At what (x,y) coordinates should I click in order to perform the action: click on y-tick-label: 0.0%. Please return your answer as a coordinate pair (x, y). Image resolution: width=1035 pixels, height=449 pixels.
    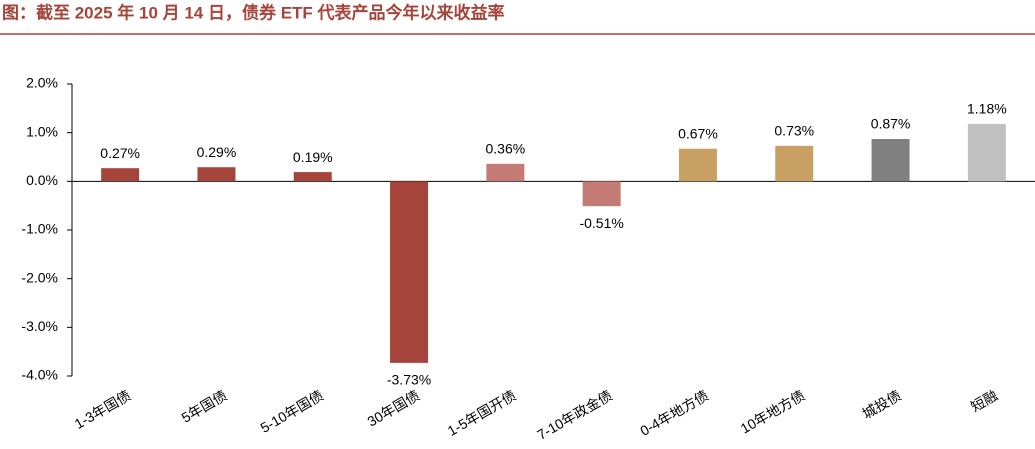
    Looking at the image, I should click on (42, 180).